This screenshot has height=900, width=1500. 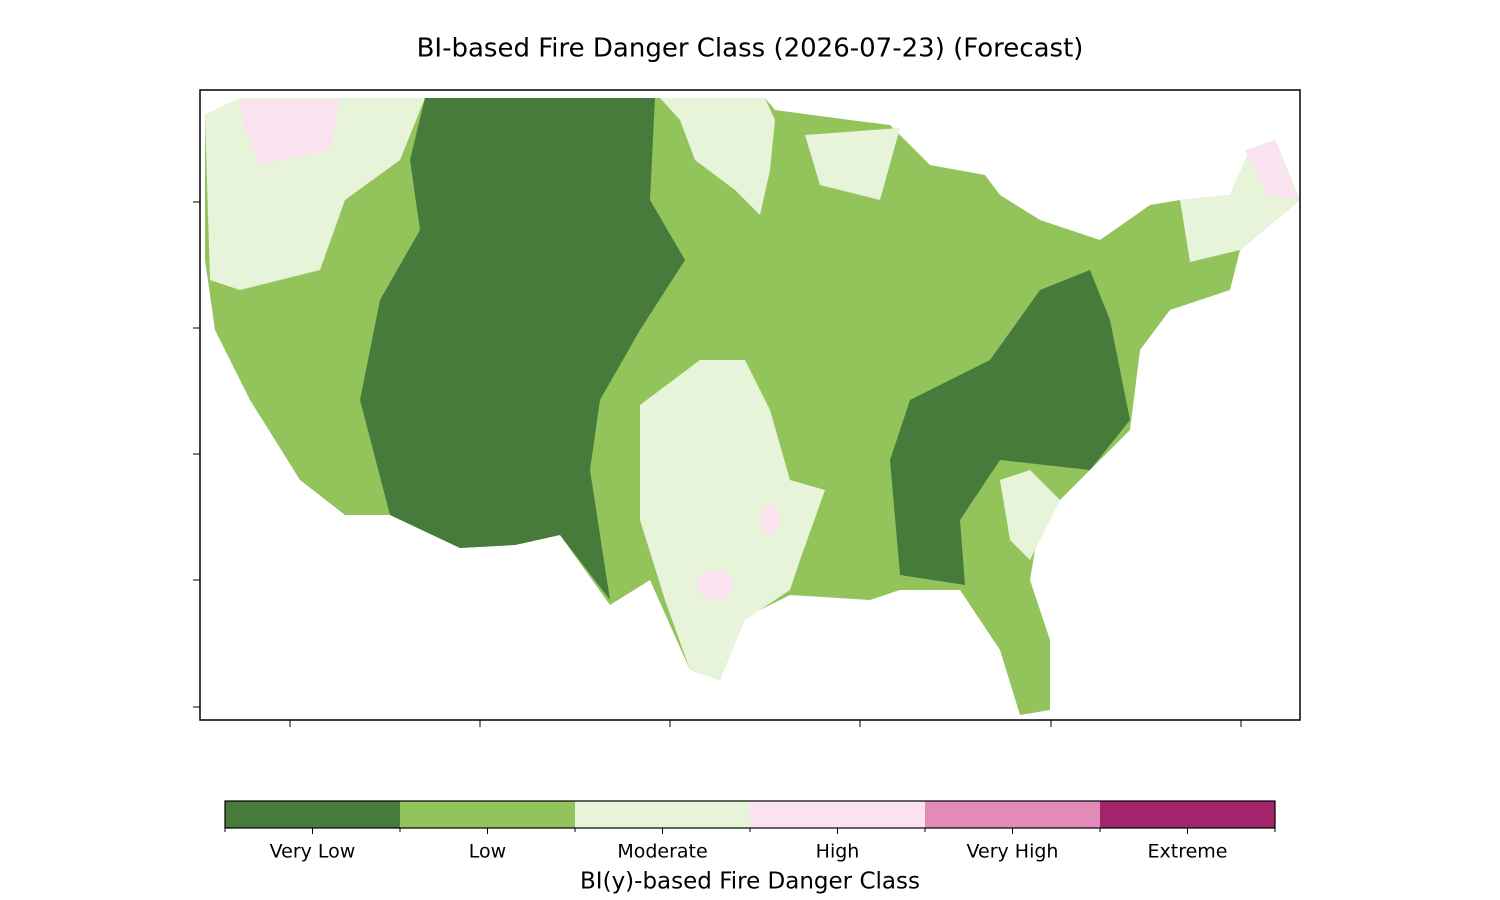 What do you see at coordinates (1013, 852) in the screenshot?
I see `colorbar-class-label: Very High` at bounding box center [1013, 852].